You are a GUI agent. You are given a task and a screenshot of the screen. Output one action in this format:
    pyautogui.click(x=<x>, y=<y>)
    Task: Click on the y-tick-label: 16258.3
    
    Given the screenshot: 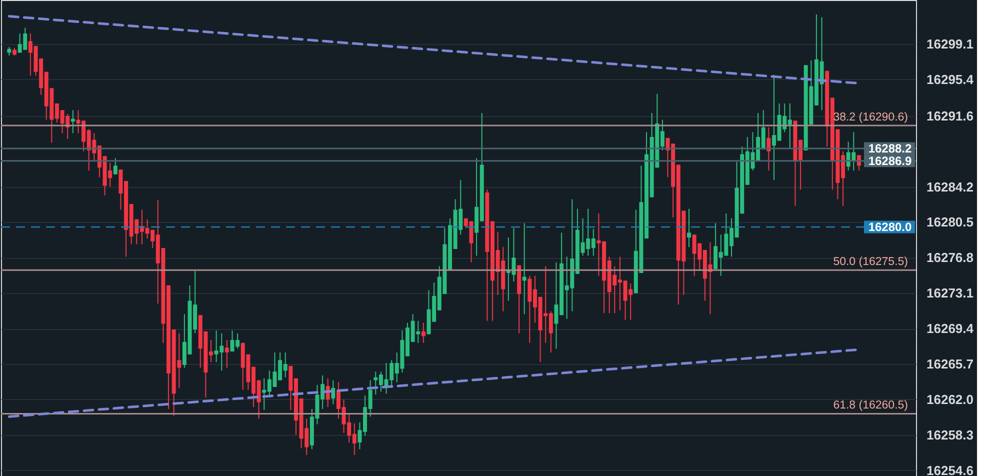 What is the action you would take?
    pyautogui.click(x=950, y=434)
    